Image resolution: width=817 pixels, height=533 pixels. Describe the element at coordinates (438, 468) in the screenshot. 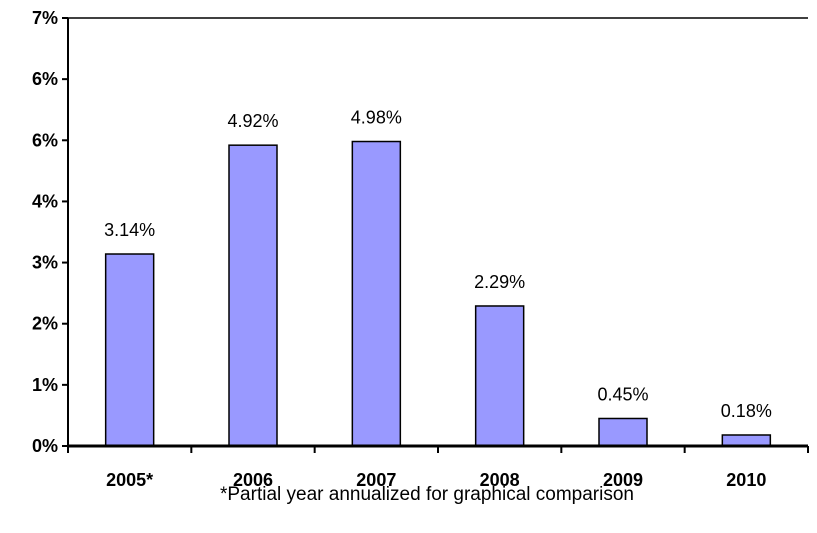

I see `x-ticks-group: 2005* 2006 2007 2008 2009 2010` at that location.